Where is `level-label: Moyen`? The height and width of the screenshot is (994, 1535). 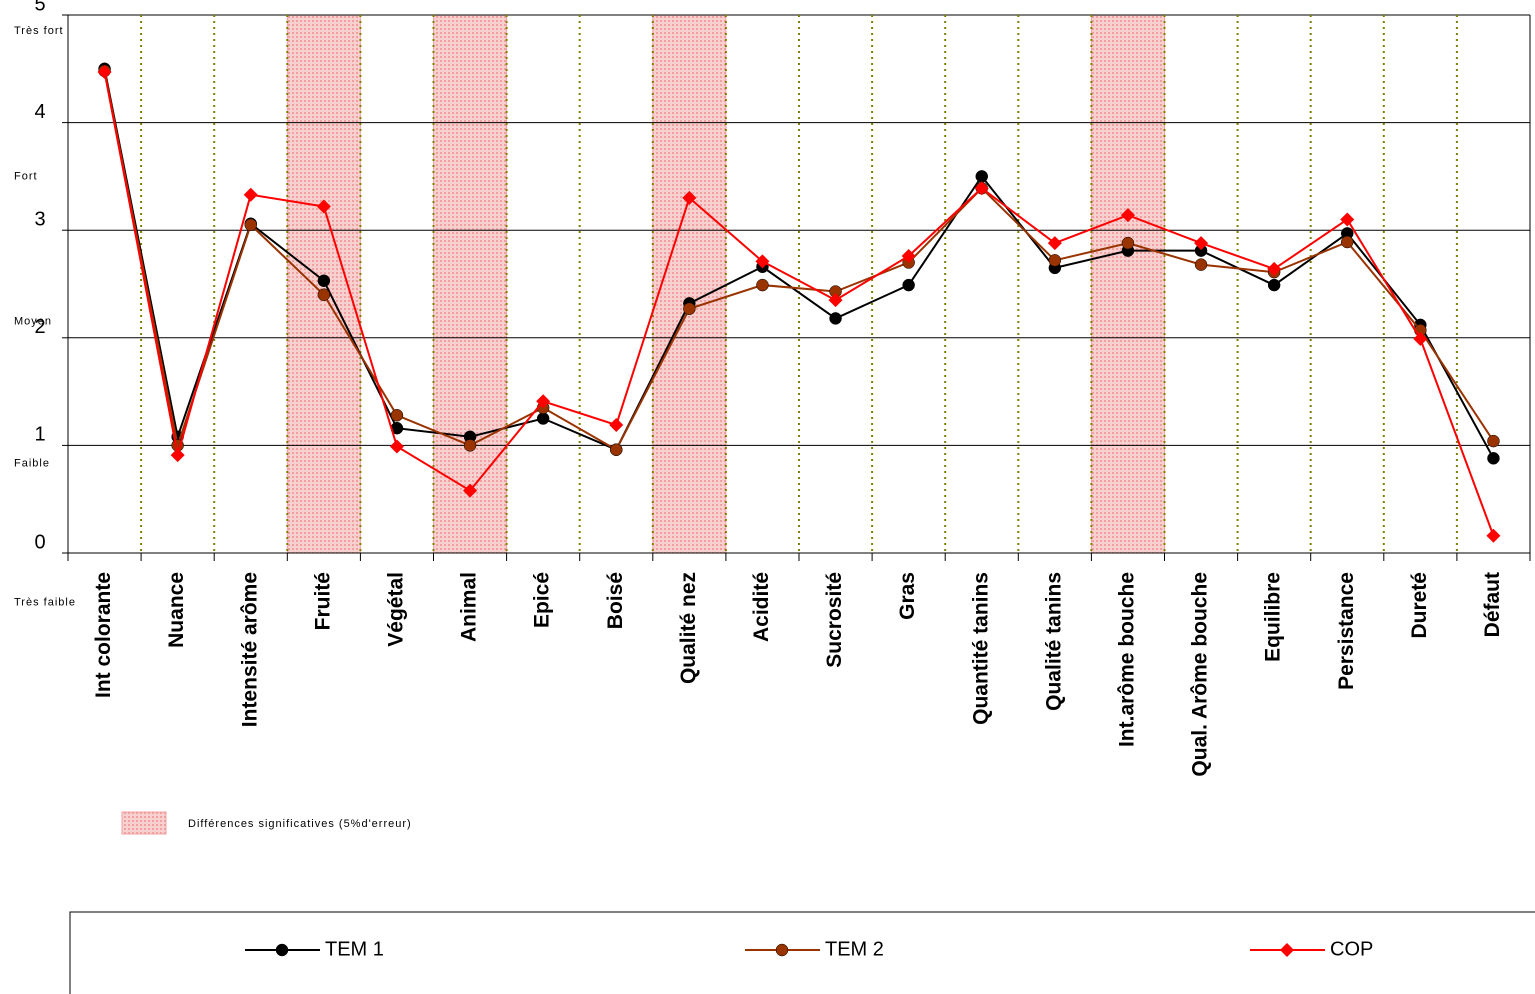
level-label: Moyen is located at coordinates (33, 322).